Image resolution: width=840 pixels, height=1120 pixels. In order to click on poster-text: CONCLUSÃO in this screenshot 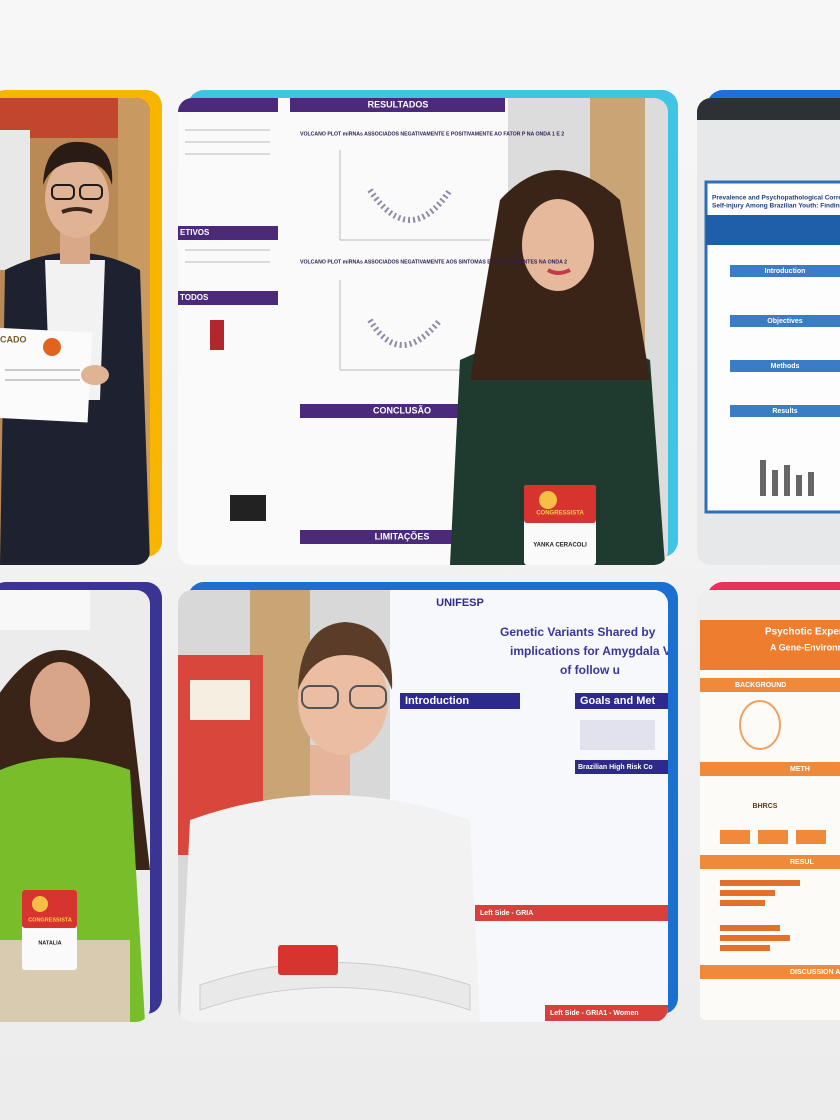, I will do `click(402, 410)`.